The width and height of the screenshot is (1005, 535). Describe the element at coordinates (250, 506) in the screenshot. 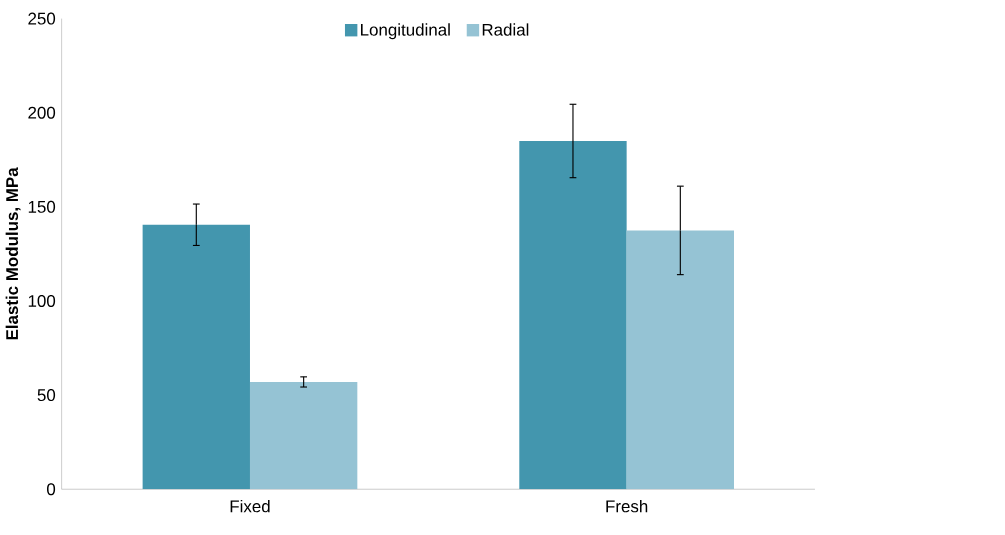

I see `x-tick-label: Fixed` at that location.